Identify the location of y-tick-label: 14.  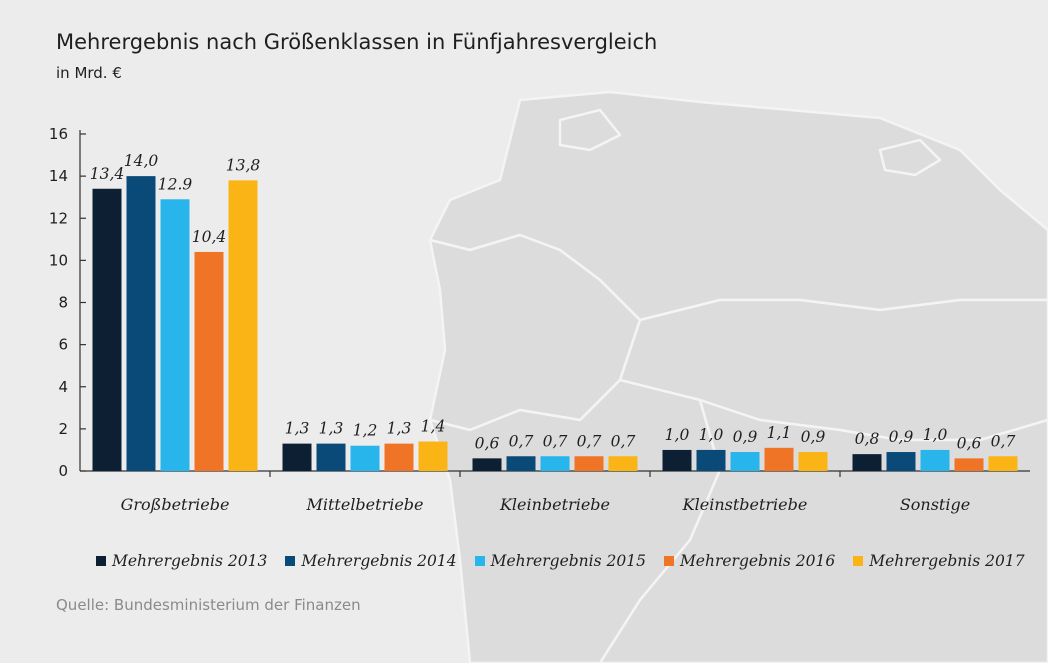
(58, 176).